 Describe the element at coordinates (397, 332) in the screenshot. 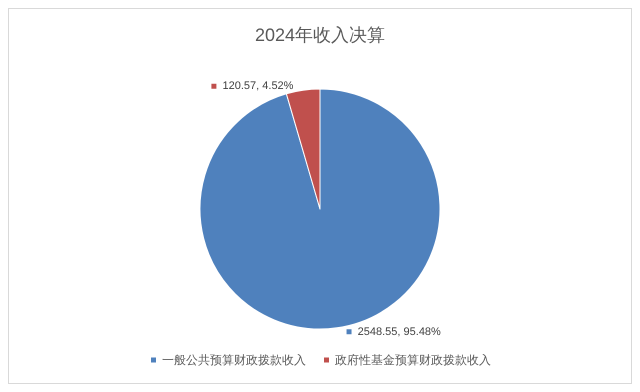

I see `data-label: 2548.55, 95.48%` at that location.